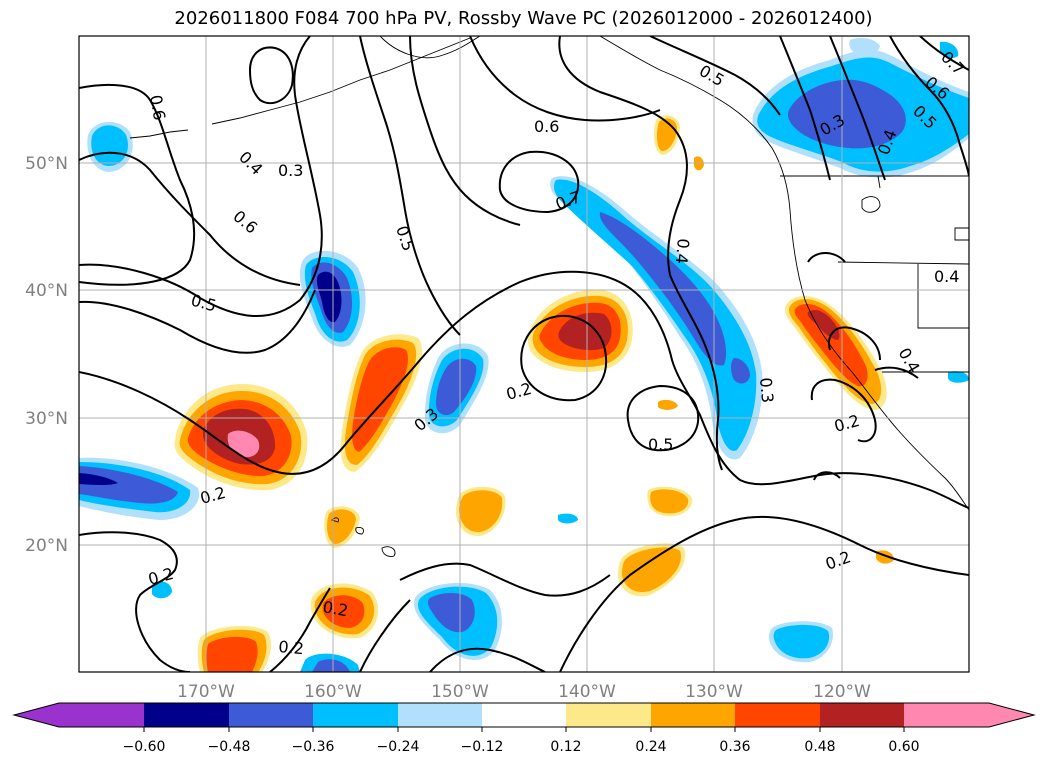 Image resolution: width=1047 pixels, height=765 pixels. Describe the element at coordinates (580, 330) in the screenshot. I see `pos-blob-37n` at that location.